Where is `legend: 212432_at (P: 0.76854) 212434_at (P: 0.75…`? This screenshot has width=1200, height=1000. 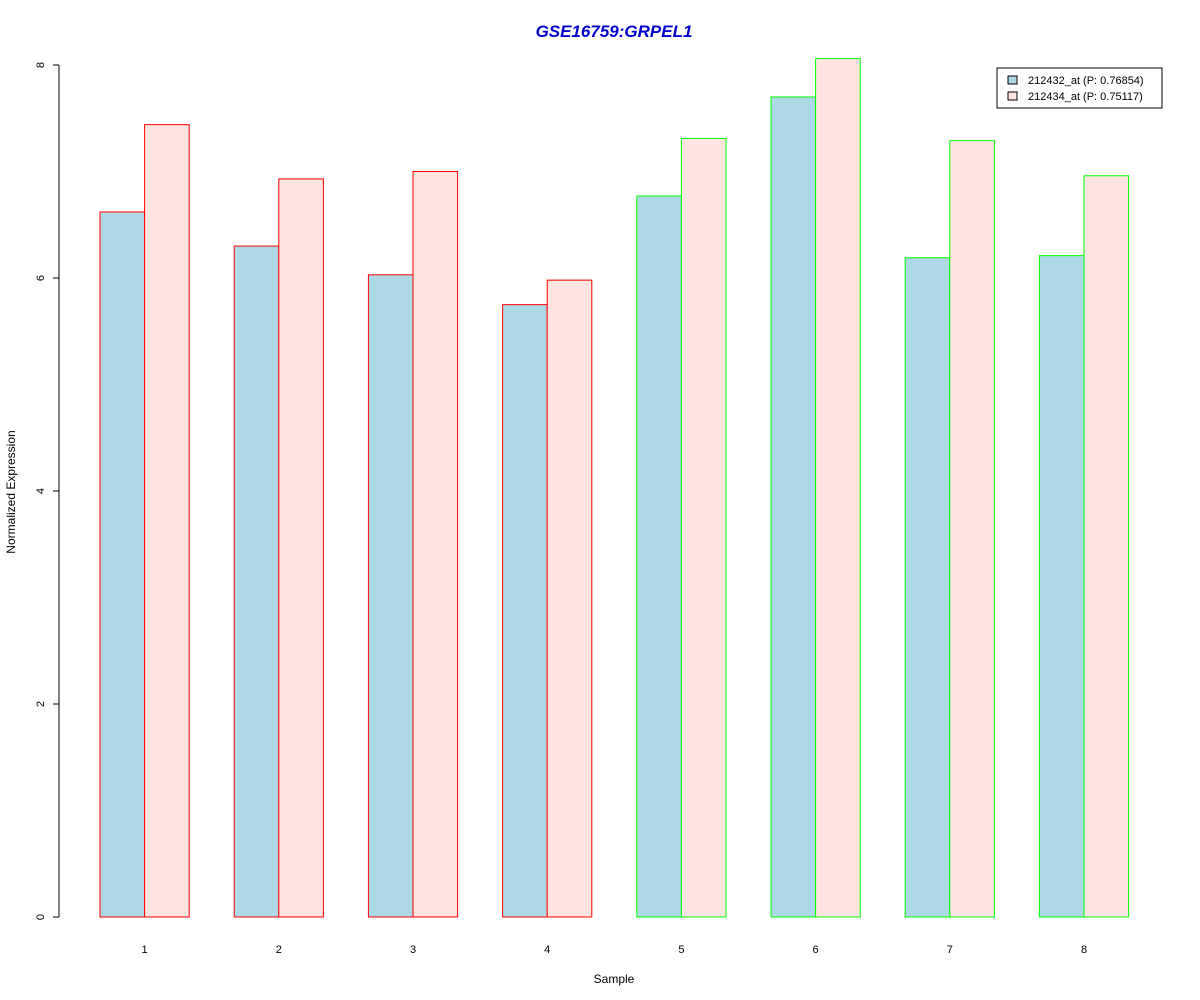
legend: 212432_at (P: 0.76854) 212434_at (P: 0.75… is located at coordinates (1079, 88).